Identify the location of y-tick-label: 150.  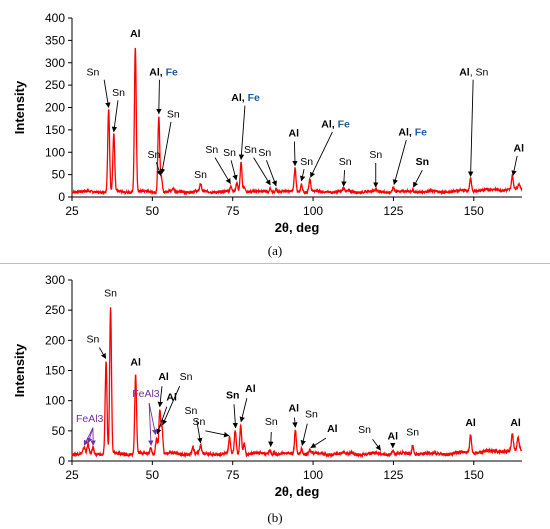
(55, 130).